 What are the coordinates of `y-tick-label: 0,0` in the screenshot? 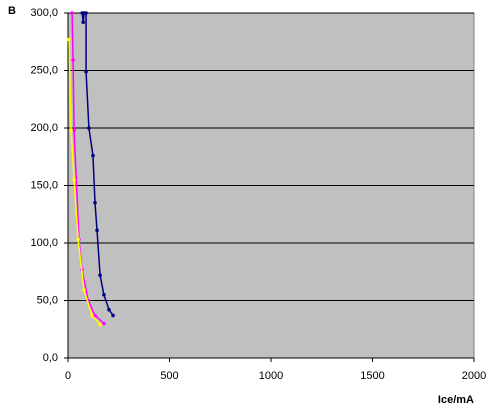 It's located at (50, 358).